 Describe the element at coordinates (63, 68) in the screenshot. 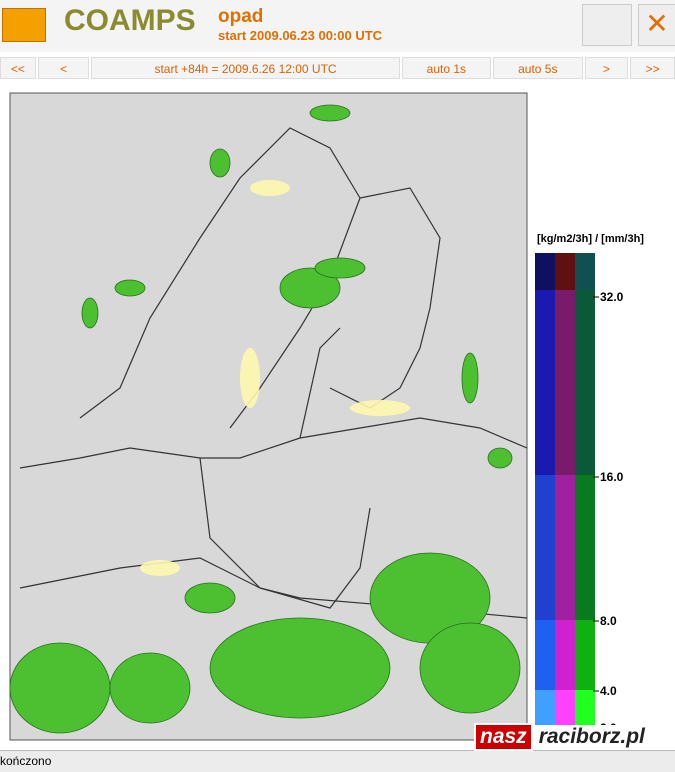

I see `nav-button: <` at that location.